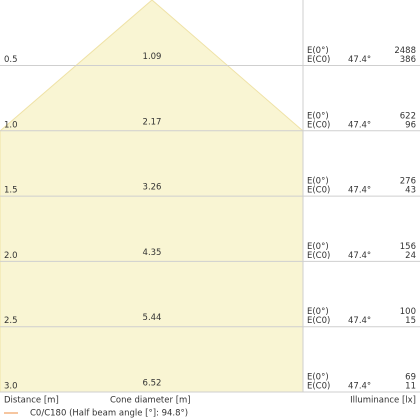 This screenshot has width=420, height=420. What do you see at coordinates (152, 188) in the screenshot?
I see `diameter: 3.26` at bounding box center [152, 188].